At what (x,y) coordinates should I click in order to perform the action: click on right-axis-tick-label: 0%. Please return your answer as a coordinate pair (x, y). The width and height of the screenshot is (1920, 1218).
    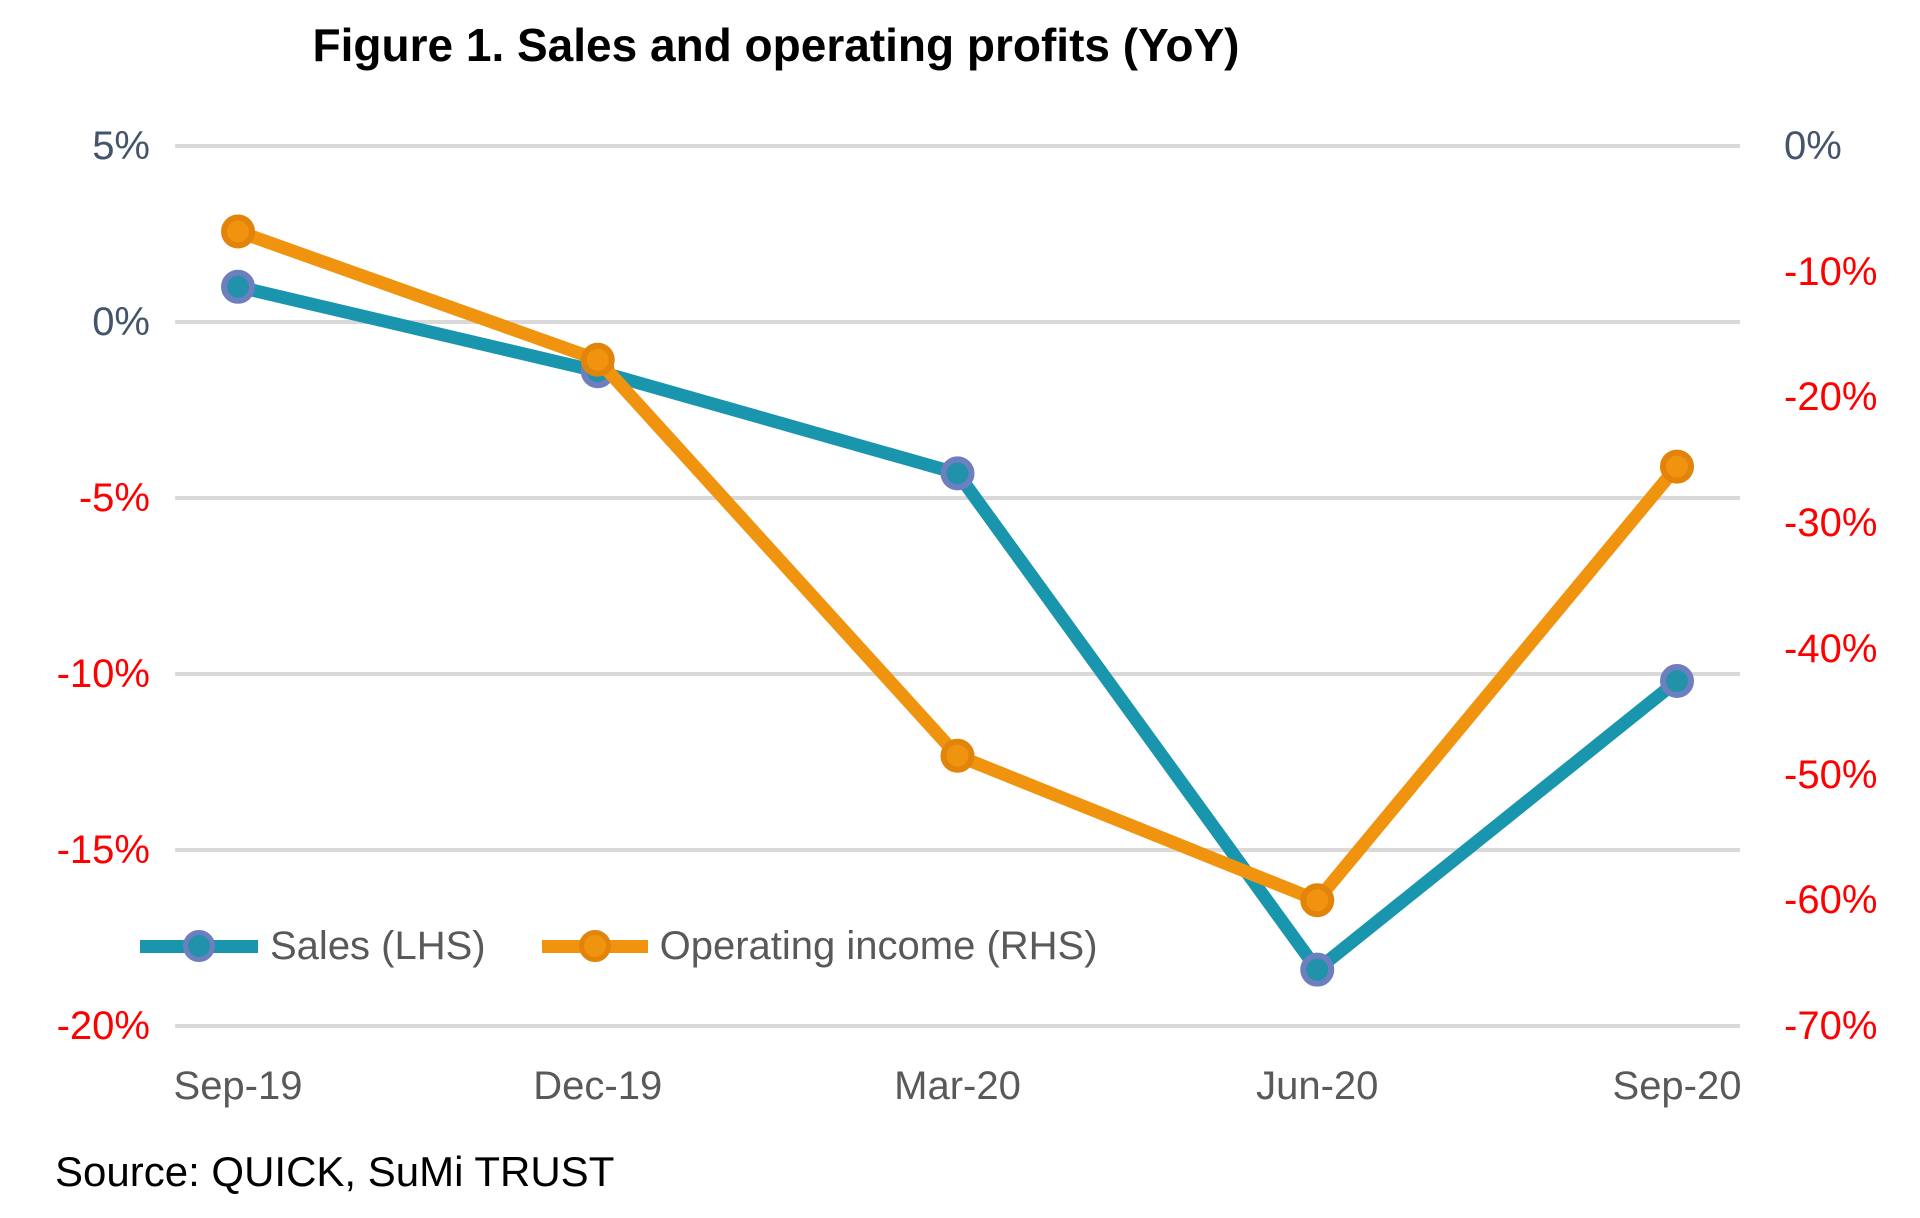
    Looking at the image, I should click on (1813, 146).